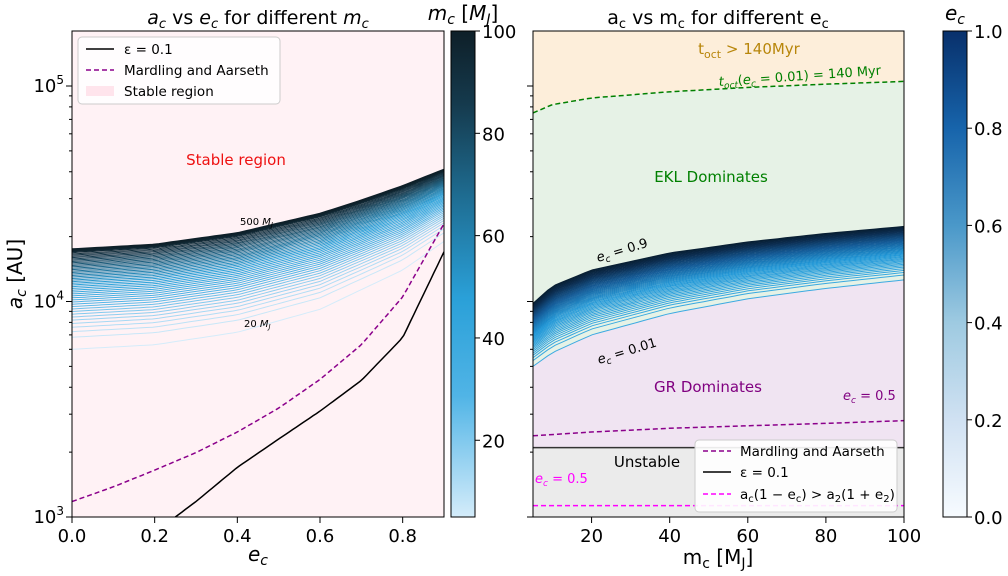 Image resolution: width=1008 pixels, height=576 pixels. Describe the element at coordinates (749, 50) in the screenshot. I see `toct-region-annotation: toct > 140Myr` at that location.